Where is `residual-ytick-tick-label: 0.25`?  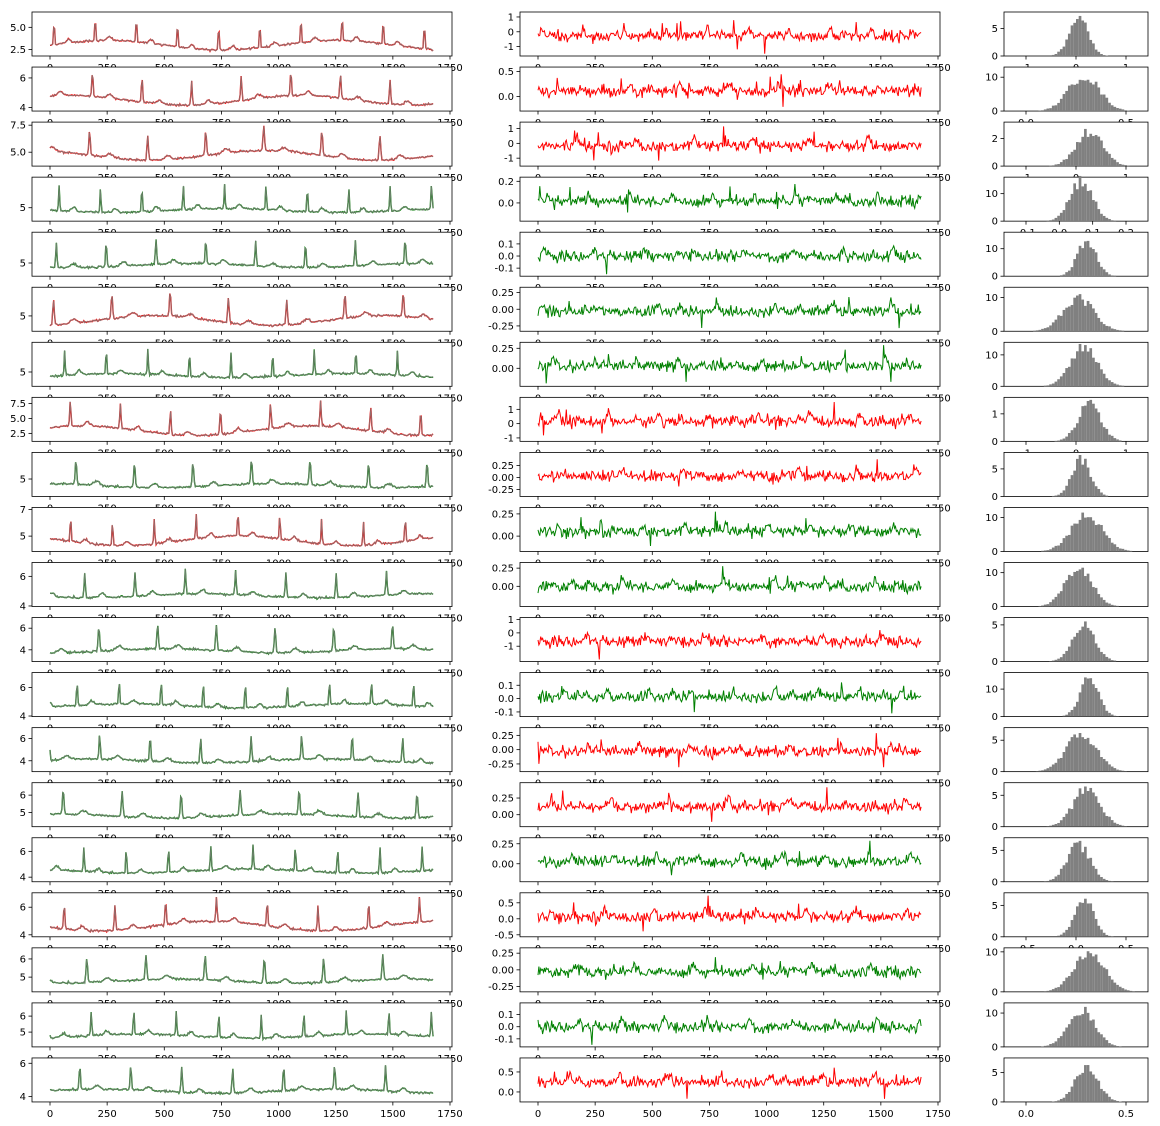
residual-ytick-tick-label: 0.25 is located at coordinates (503, 293).